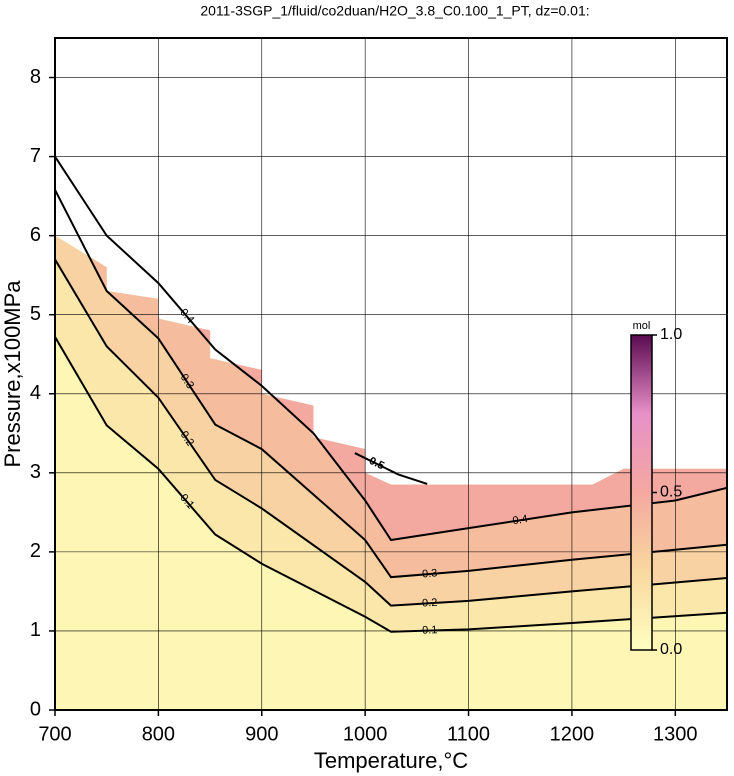  What do you see at coordinates (391, 760) in the screenshot?
I see `x-axis-label: Temperature,°C` at bounding box center [391, 760].